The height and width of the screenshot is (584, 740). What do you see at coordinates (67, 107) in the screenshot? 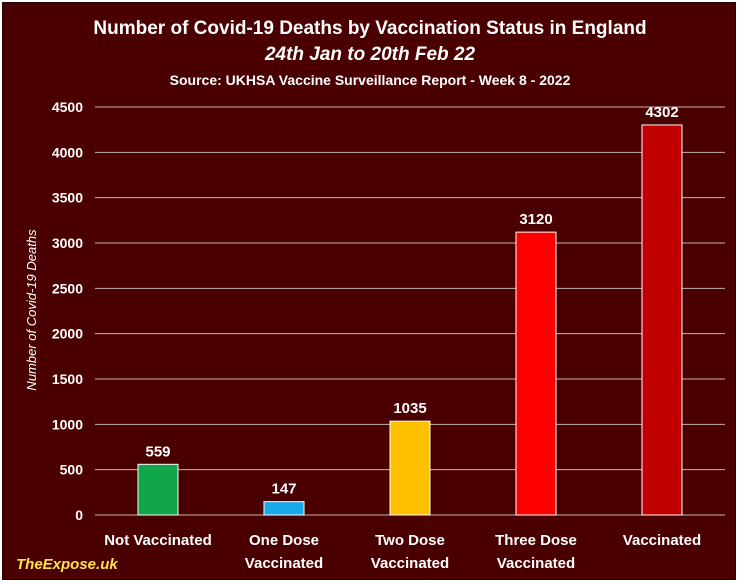
I see `y-tick-label: 4500` at bounding box center [67, 107].